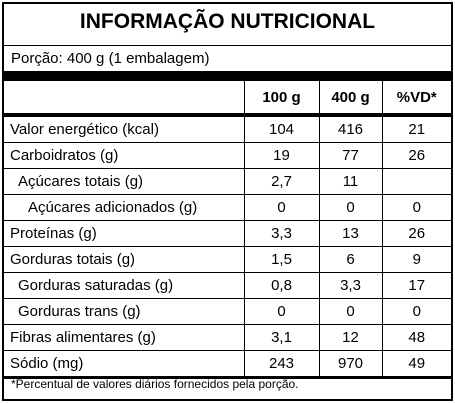 This screenshot has height=403, width=455. What do you see at coordinates (350, 155) in the screenshot?
I see `nutrient-value: 77` at bounding box center [350, 155].